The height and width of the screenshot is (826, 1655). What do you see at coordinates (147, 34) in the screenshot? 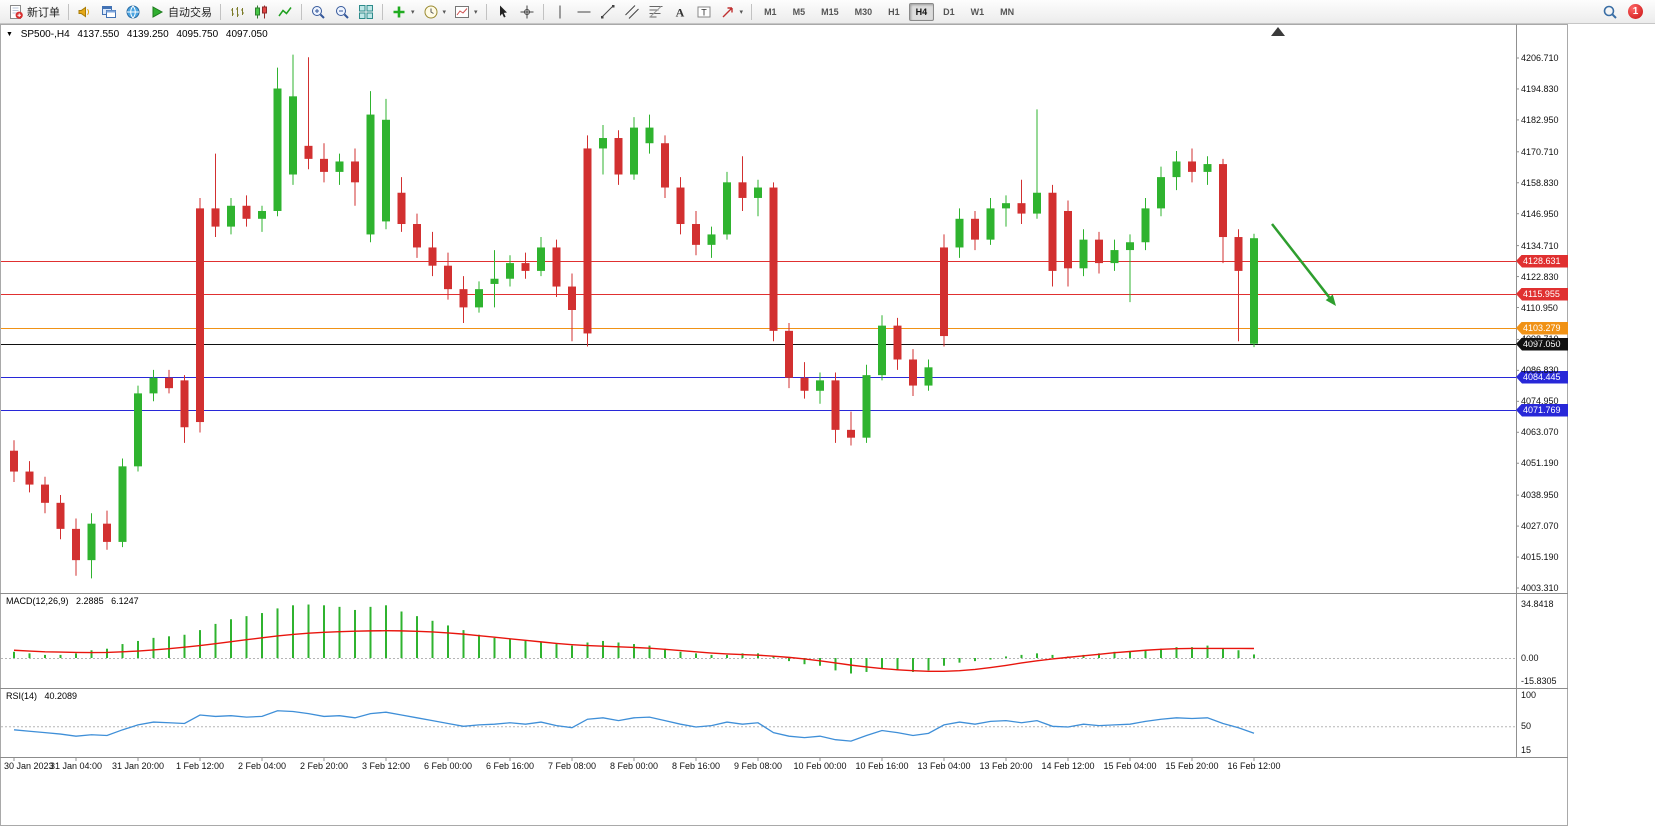
I see `ohlc-high: 4139.250` at bounding box center [147, 34].